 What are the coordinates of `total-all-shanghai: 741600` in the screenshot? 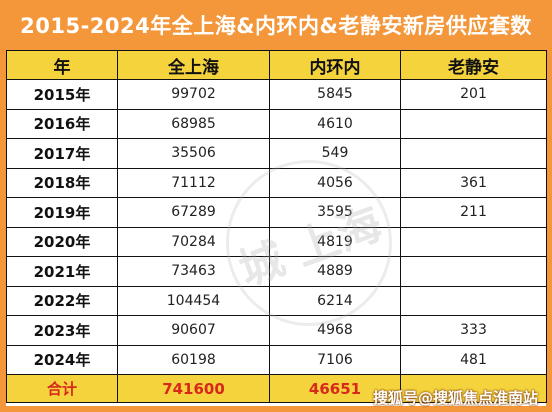 It's located at (193, 388).